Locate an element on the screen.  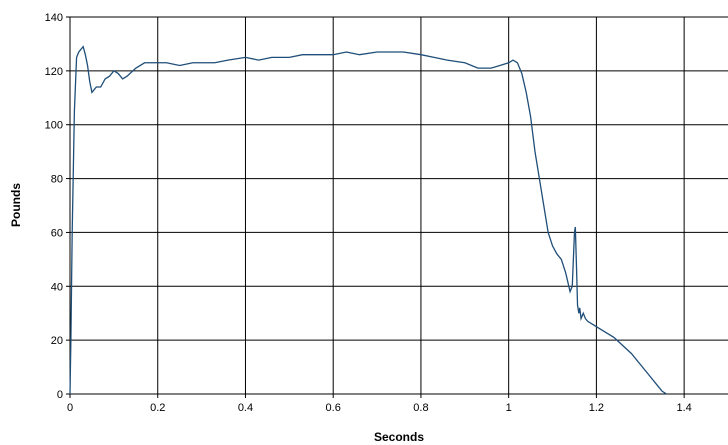
x-tick-label: 0.6 is located at coordinates (333, 408).